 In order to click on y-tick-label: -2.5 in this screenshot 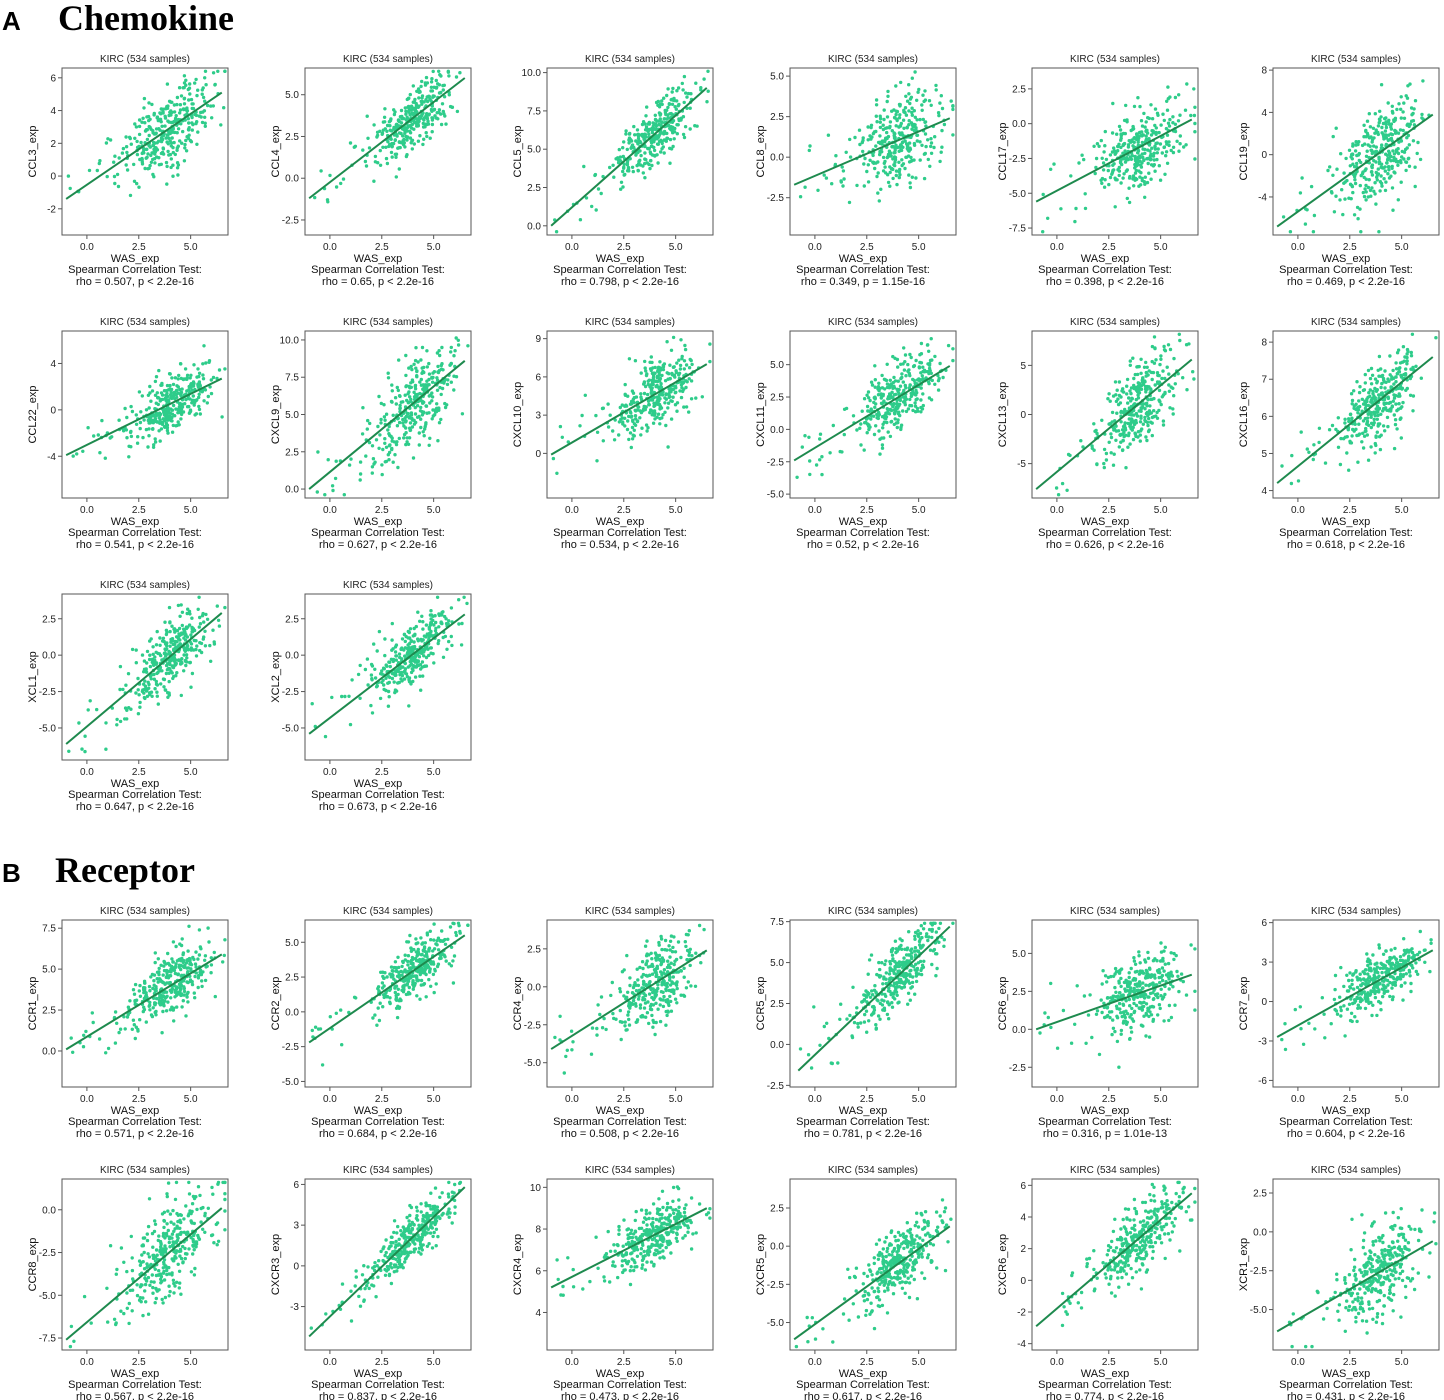, I will do `click(291, 692)`.